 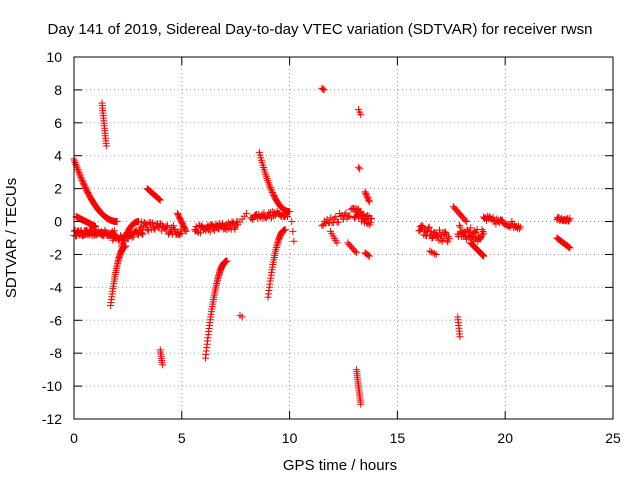 I want to click on y-tick-label: 10, so click(x=54, y=57).